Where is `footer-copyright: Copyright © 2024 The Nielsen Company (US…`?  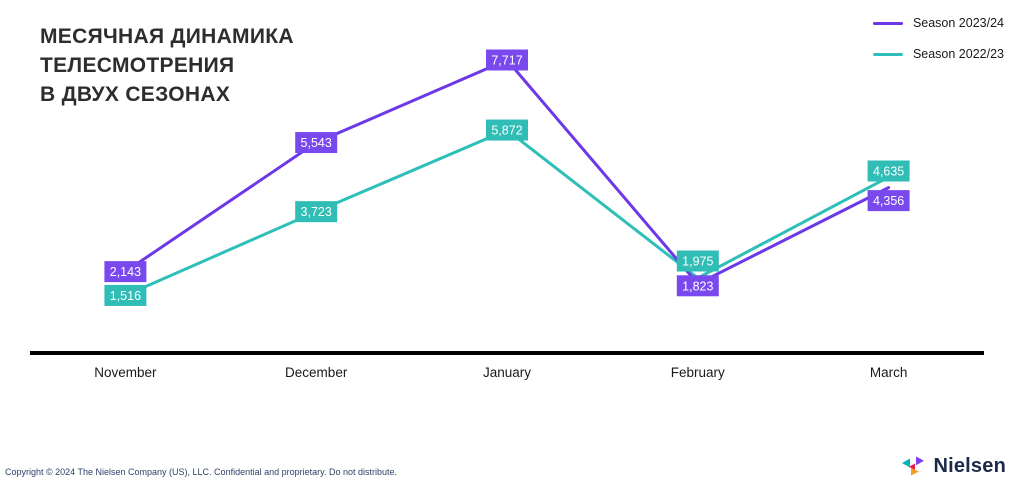
footer-copyright: Copyright © 2024 The Nielsen Company (US… is located at coordinates (201, 472).